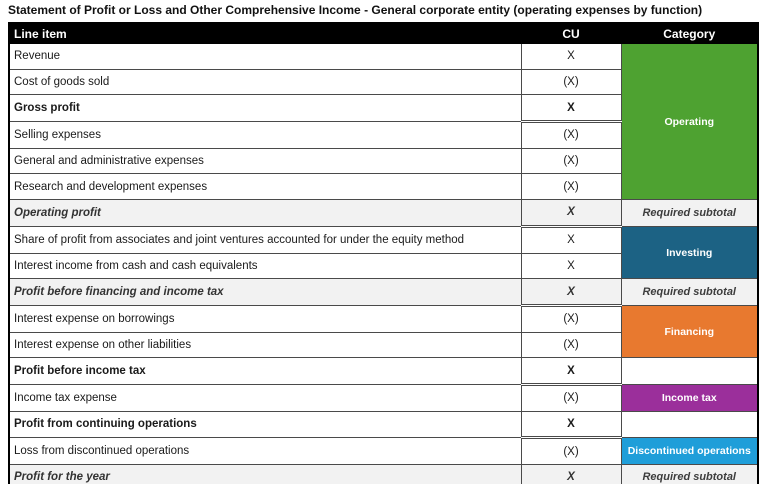  I want to click on line-item-cell: Selling expenses, so click(265, 135).